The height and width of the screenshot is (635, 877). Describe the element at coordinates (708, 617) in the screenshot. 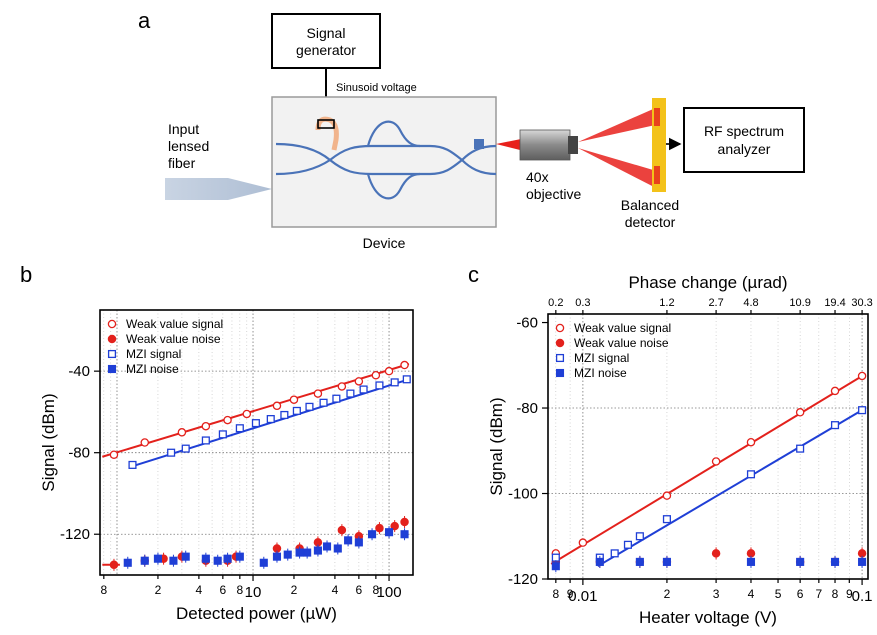

I see `x-axis-title: Heater voltage (V)` at that location.